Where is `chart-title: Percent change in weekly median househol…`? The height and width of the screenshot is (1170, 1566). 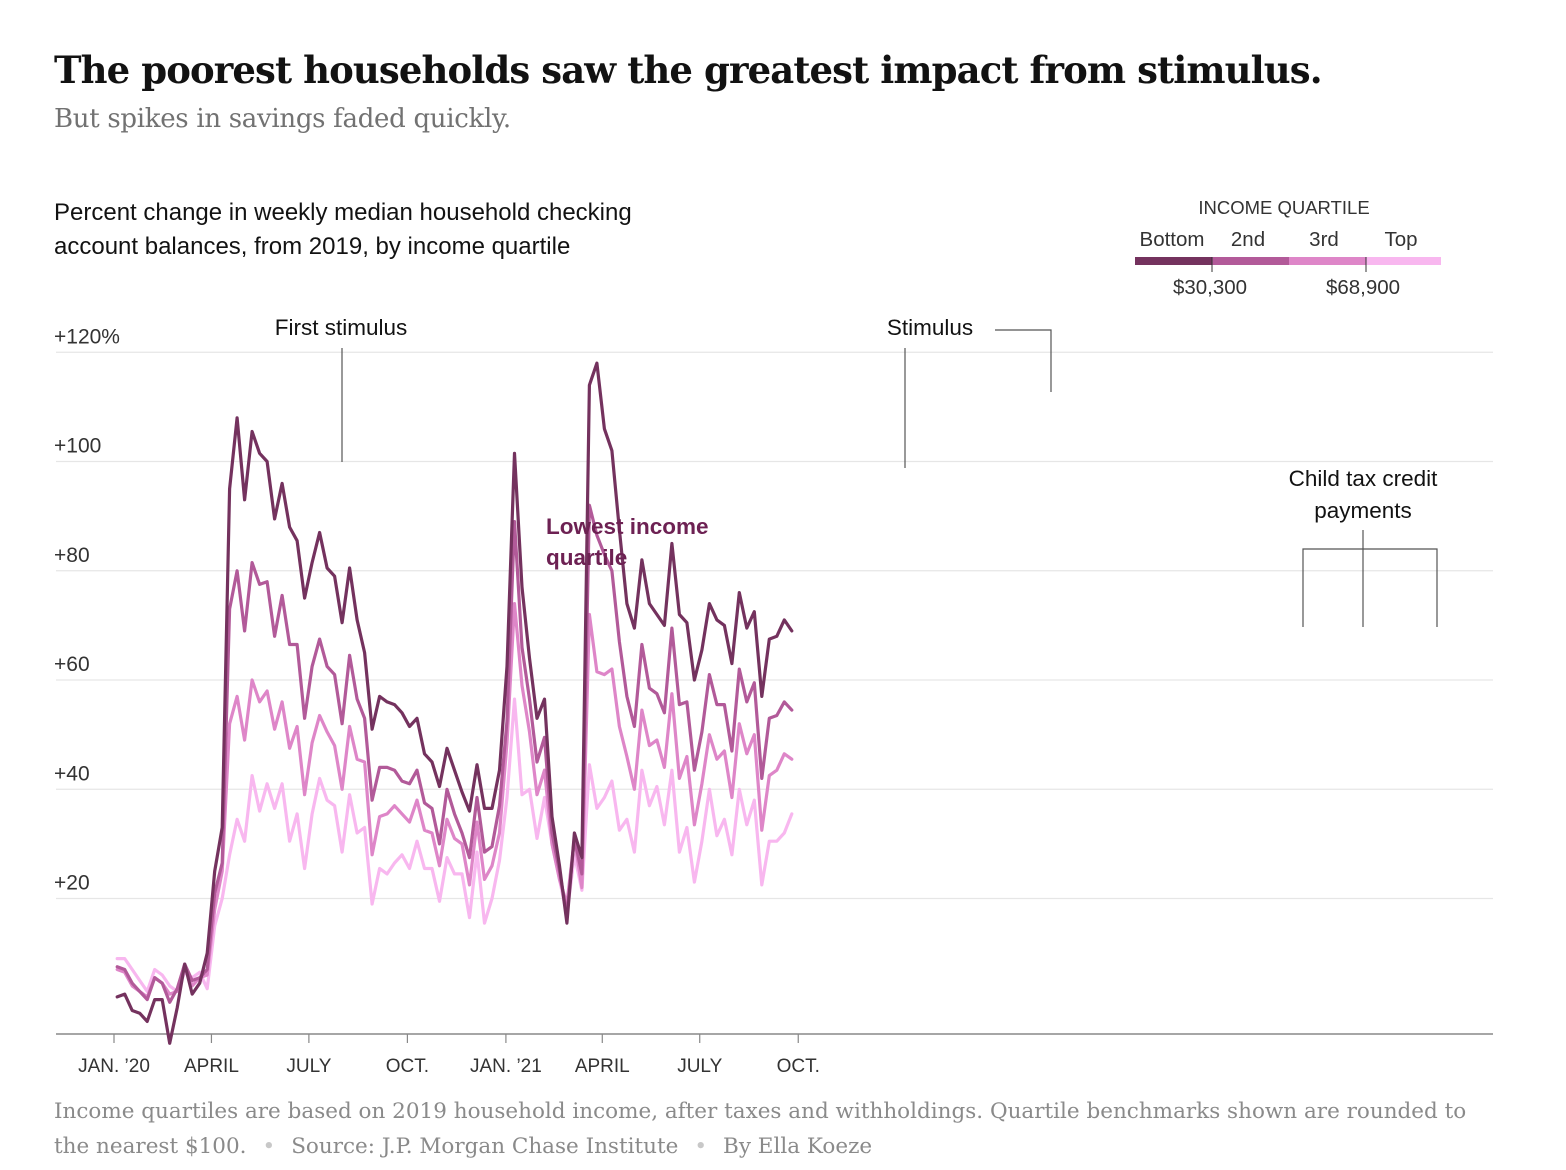 chart-title: Percent change in weekly median househol… is located at coordinates (404, 230).